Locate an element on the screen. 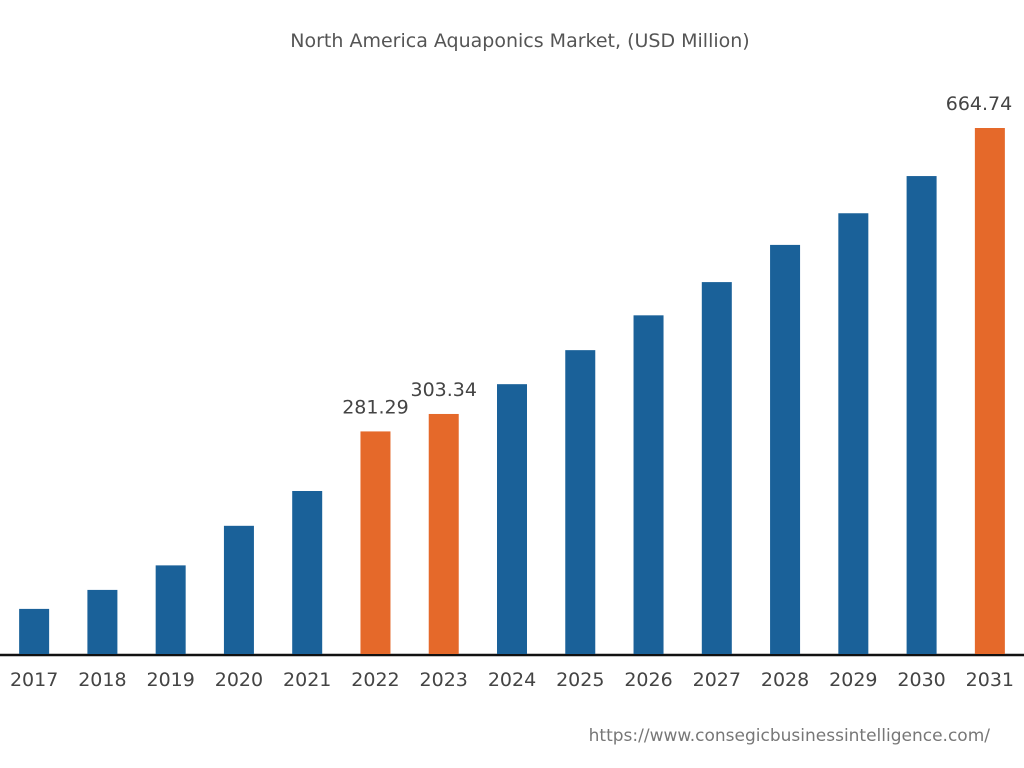 This screenshot has width=1024, height=768. x-tick-label: 2022 is located at coordinates (375, 680).